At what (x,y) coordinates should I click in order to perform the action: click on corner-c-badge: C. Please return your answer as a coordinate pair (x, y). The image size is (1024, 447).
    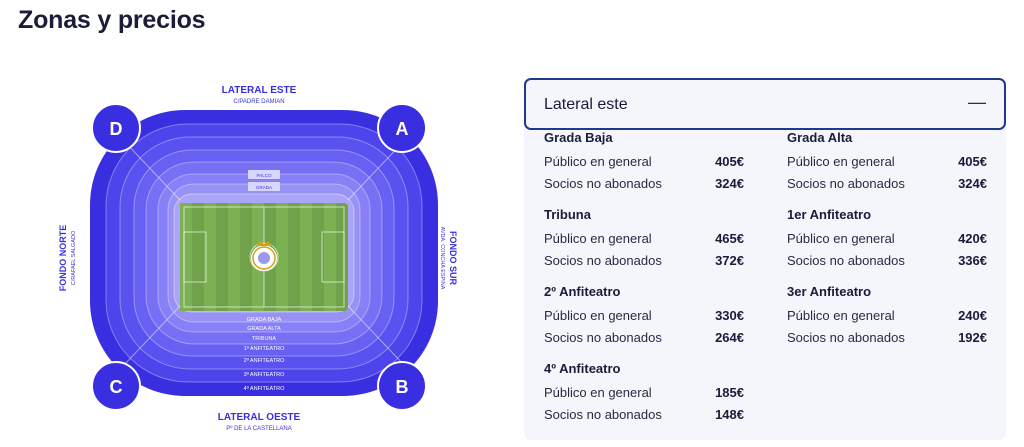
    Looking at the image, I should click on (116, 386).